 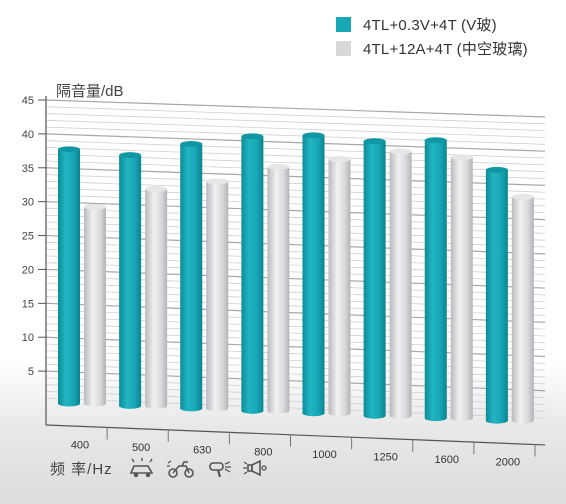 What do you see at coordinates (28, 169) in the screenshot?
I see `y-tick-label: 35` at bounding box center [28, 169].